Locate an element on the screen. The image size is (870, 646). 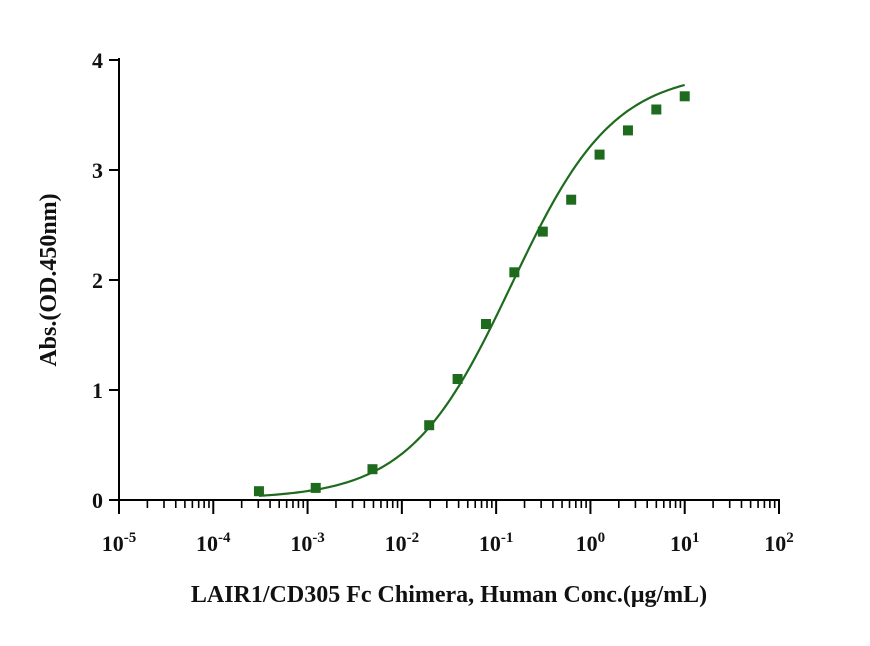
x-tick-label: 10¹ is located at coordinates (685, 543).